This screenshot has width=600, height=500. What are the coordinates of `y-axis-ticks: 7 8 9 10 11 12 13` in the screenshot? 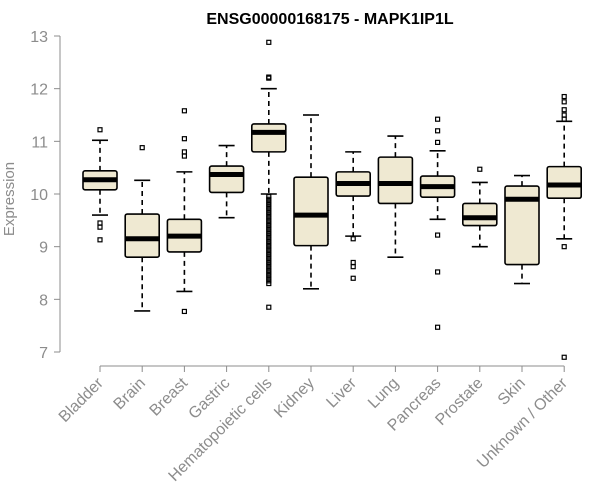 It's located at (45, 195).